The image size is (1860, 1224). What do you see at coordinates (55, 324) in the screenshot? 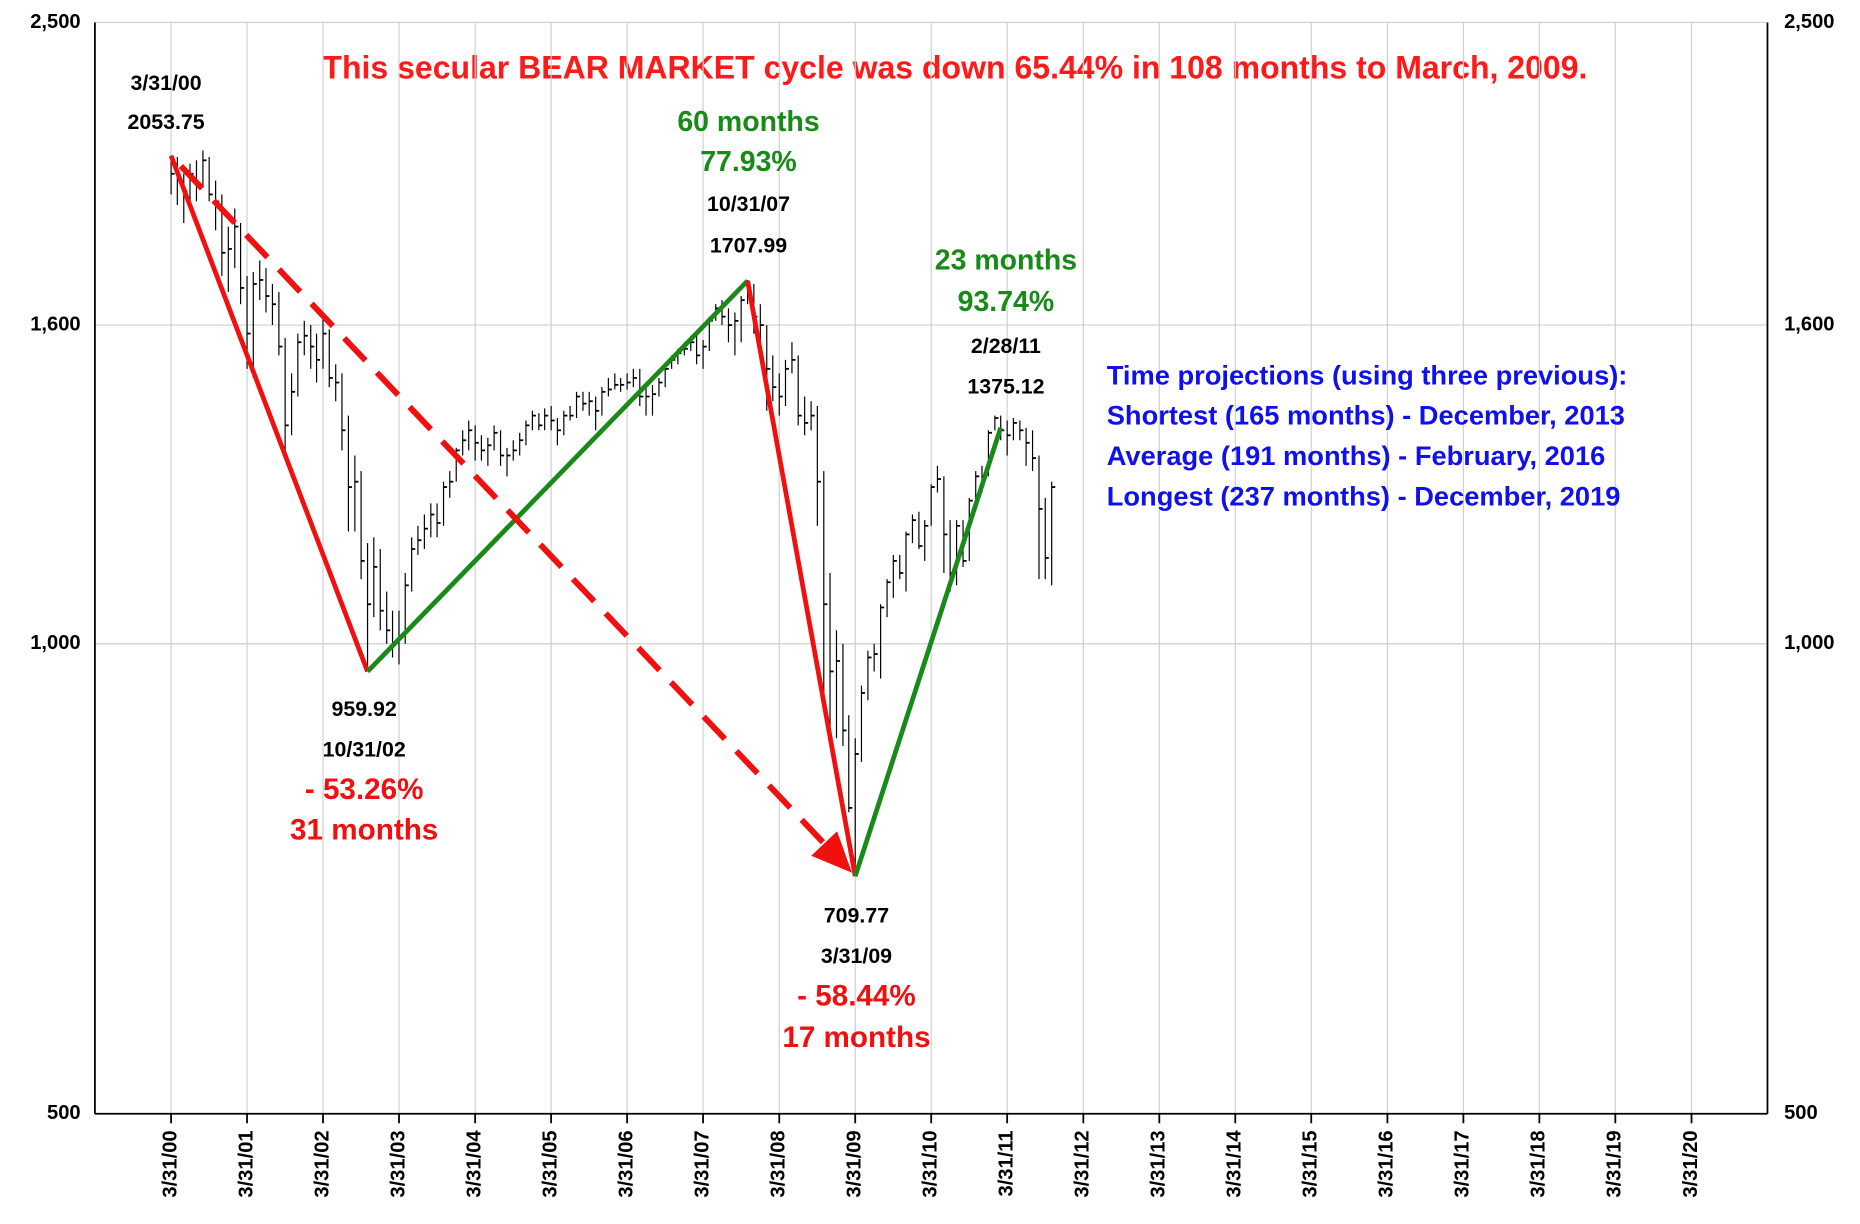
I see `y-tick-label: 1,600` at bounding box center [55, 324].